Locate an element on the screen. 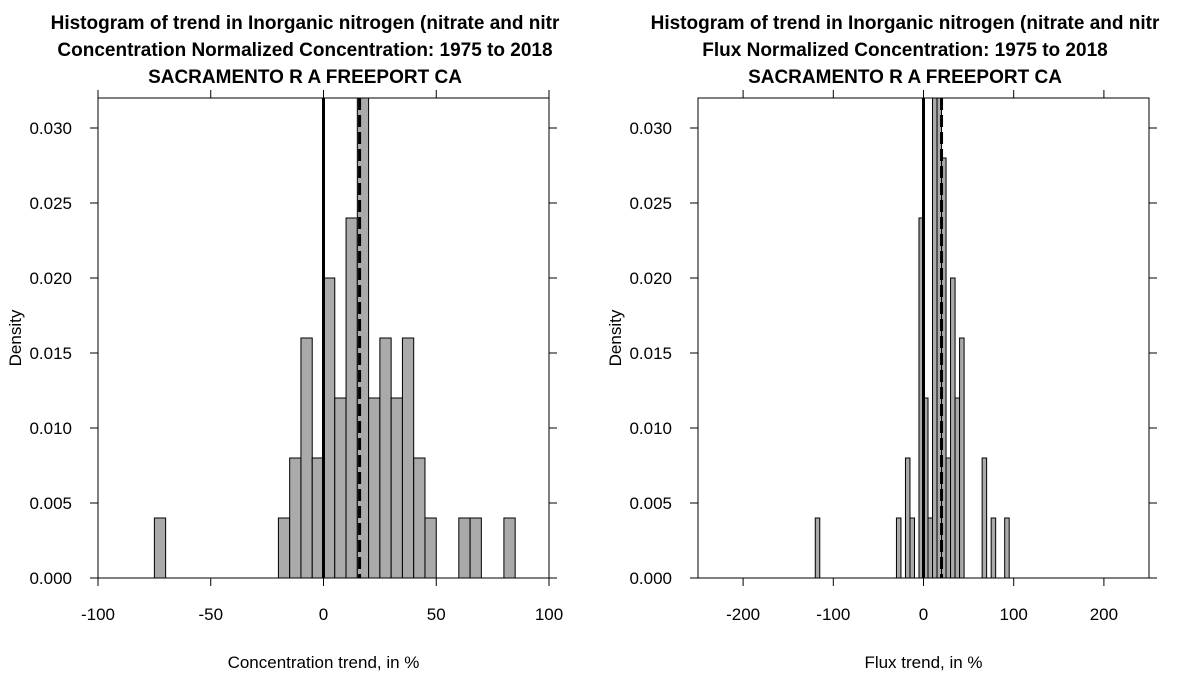 This screenshot has width=1200, height=700. x-axis-label: Concentration trend, in % is located at coordinates (324, 662).